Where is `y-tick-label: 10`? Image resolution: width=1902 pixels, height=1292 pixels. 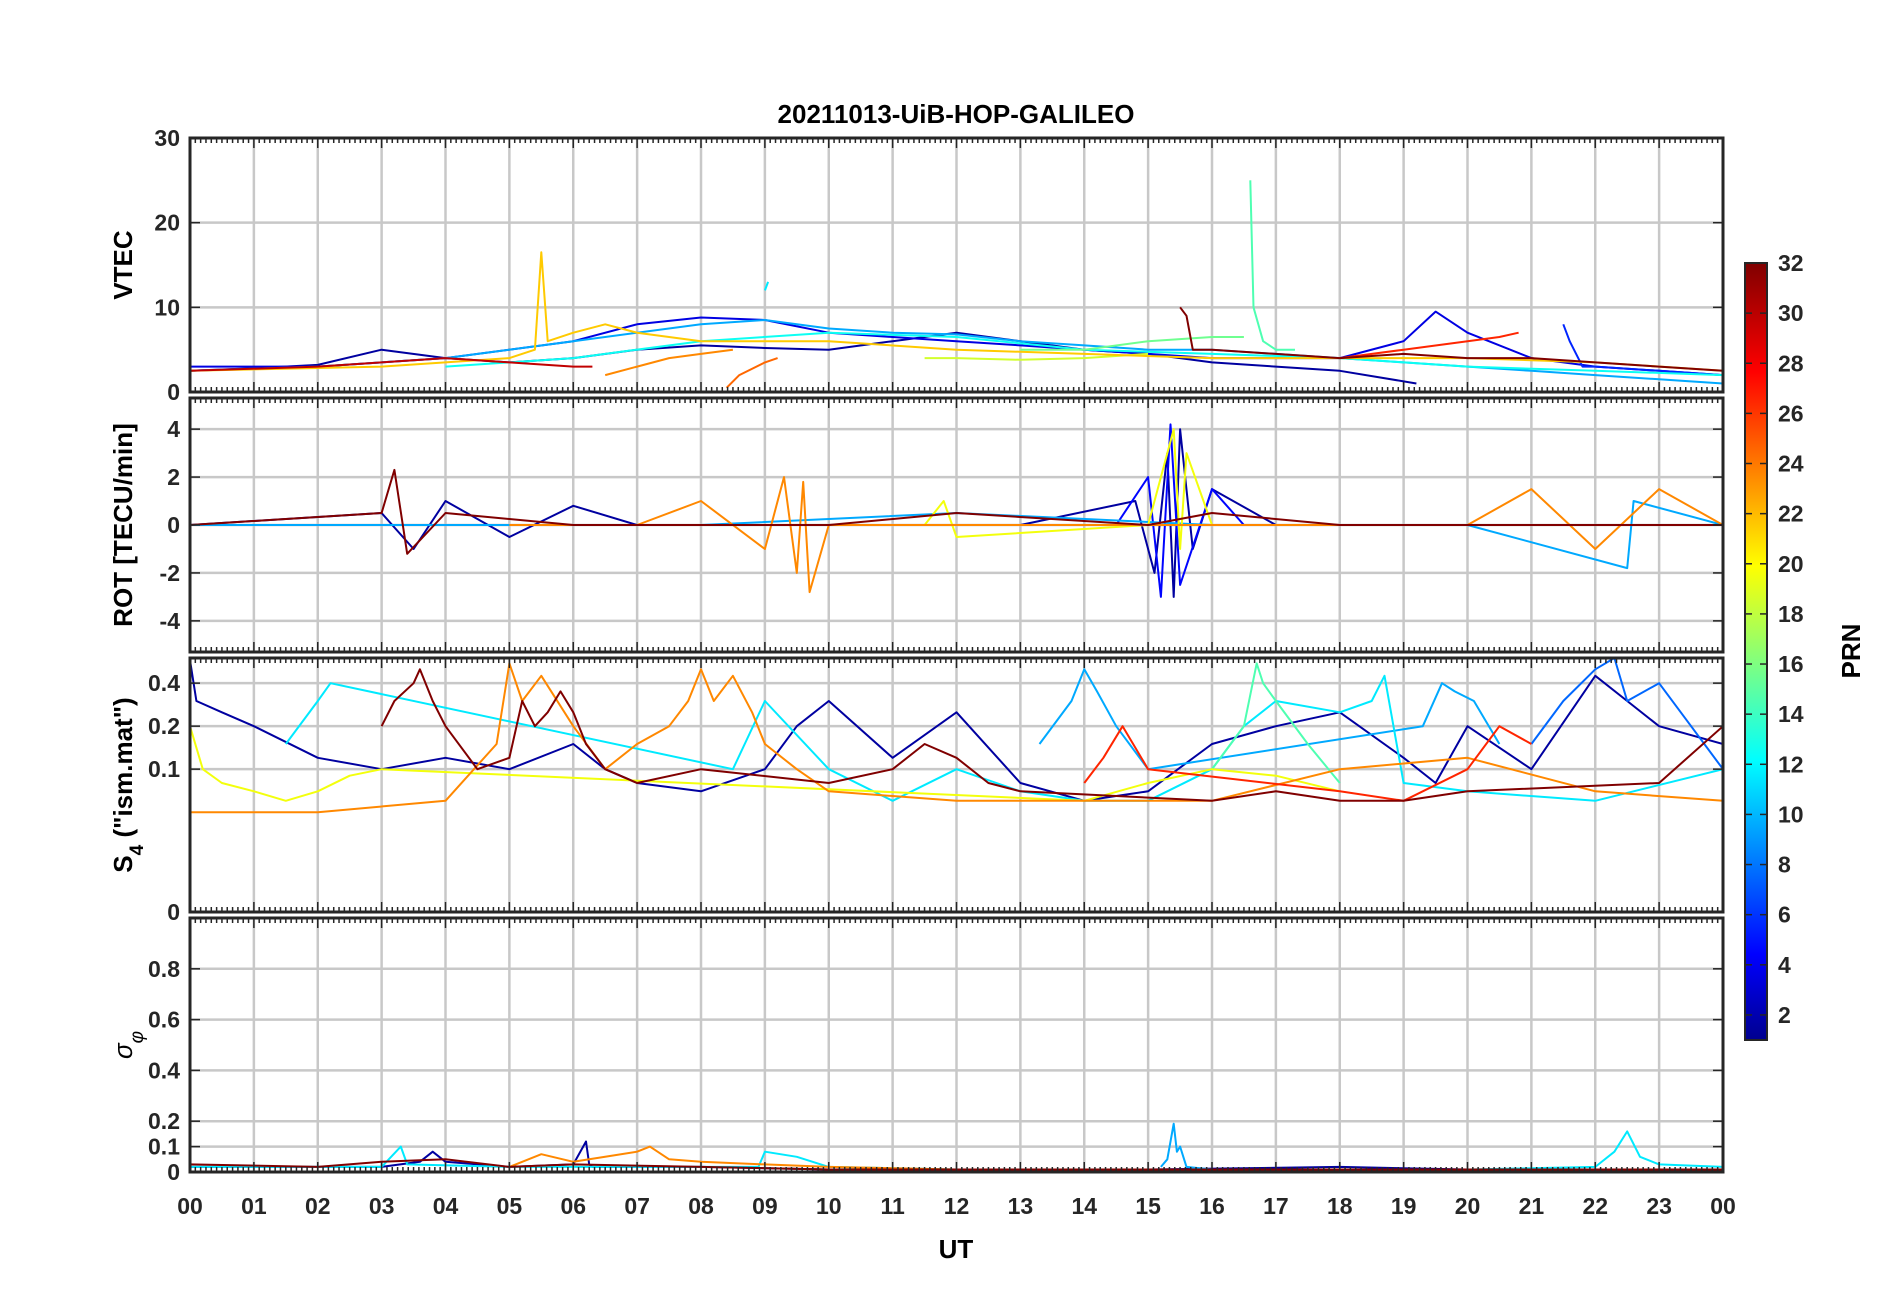
y-tick-label: 10 is located at coordinates (167, 307).